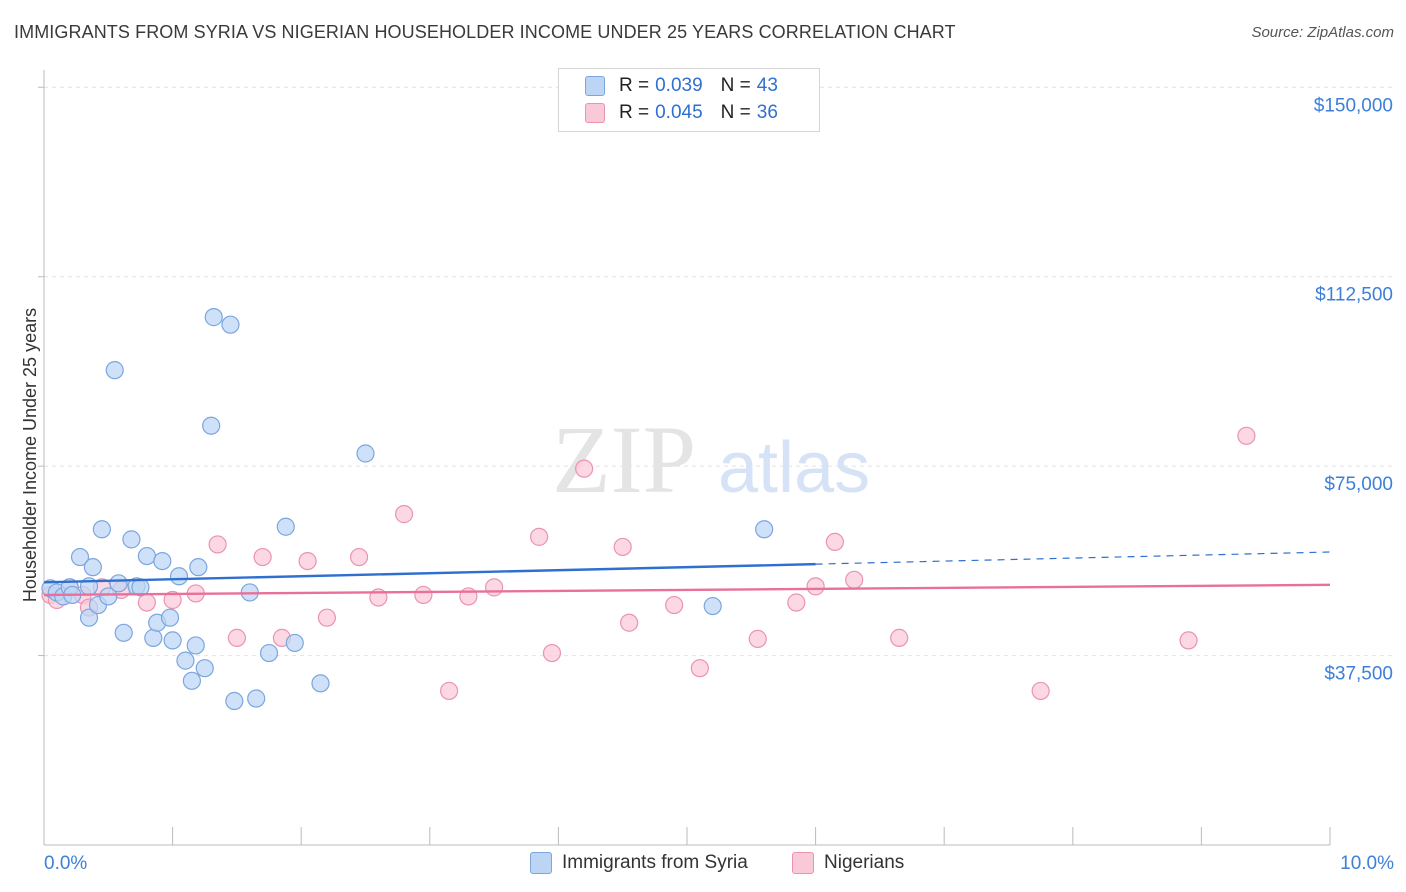 The image size is (1406, 892). What do you see at coordinates (1353, 105) in the screenshot?
I see `y-tick-label: $150,000` at bounding box center [1353, 105].